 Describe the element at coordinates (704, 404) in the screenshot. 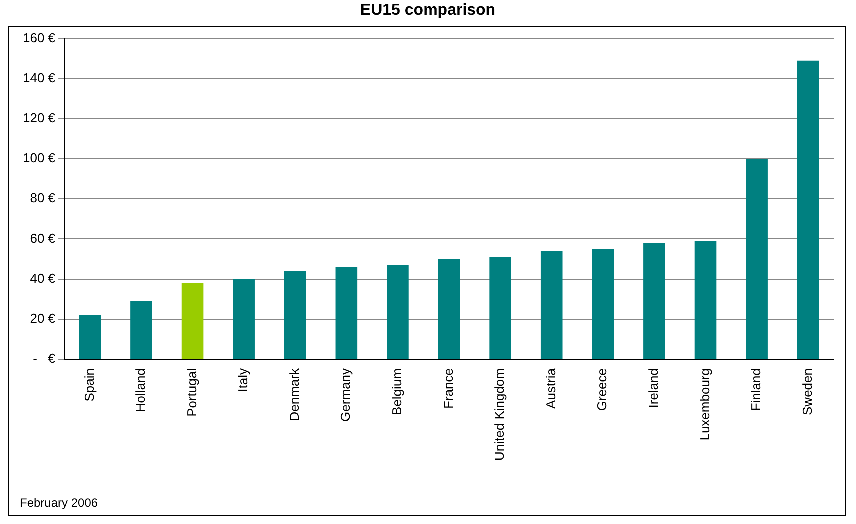

I see `x-tick-label: Luxembourg` at that location.